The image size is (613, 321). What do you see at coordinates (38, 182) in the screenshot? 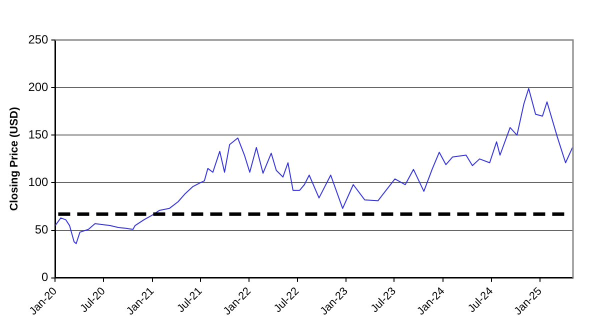
I see `y-tick-label: 100` at bounding box center [38, 182].